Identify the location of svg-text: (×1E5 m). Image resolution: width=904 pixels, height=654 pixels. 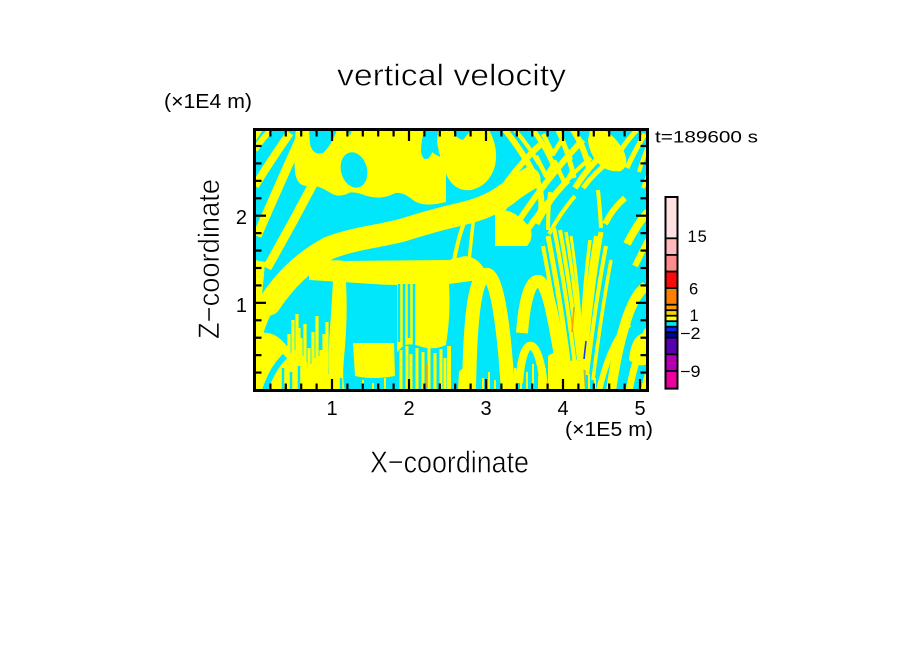
(609, 430).